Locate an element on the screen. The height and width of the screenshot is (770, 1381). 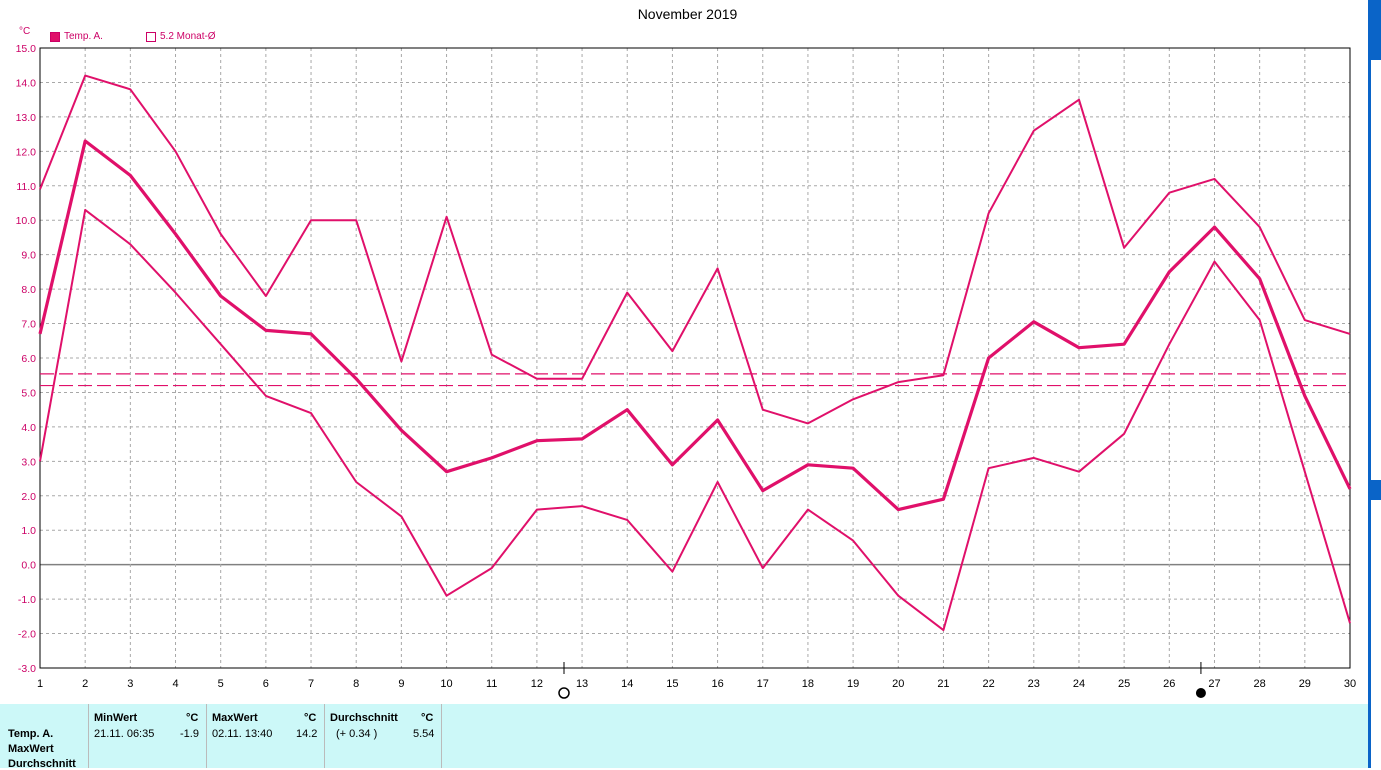
stats-row-labels: Temp. A. MaxWert Durchschnitt is located at coordinates (44, 737).